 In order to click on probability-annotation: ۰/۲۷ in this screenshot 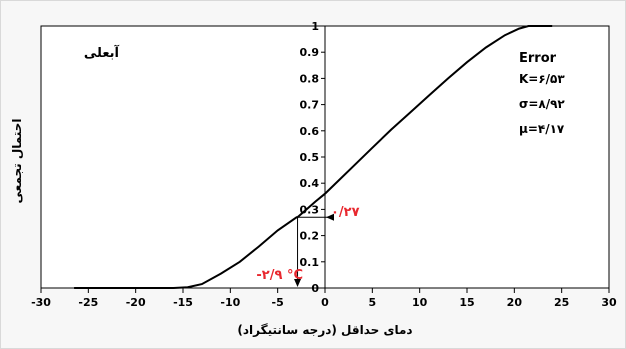, I will do `click(345, 212)`.